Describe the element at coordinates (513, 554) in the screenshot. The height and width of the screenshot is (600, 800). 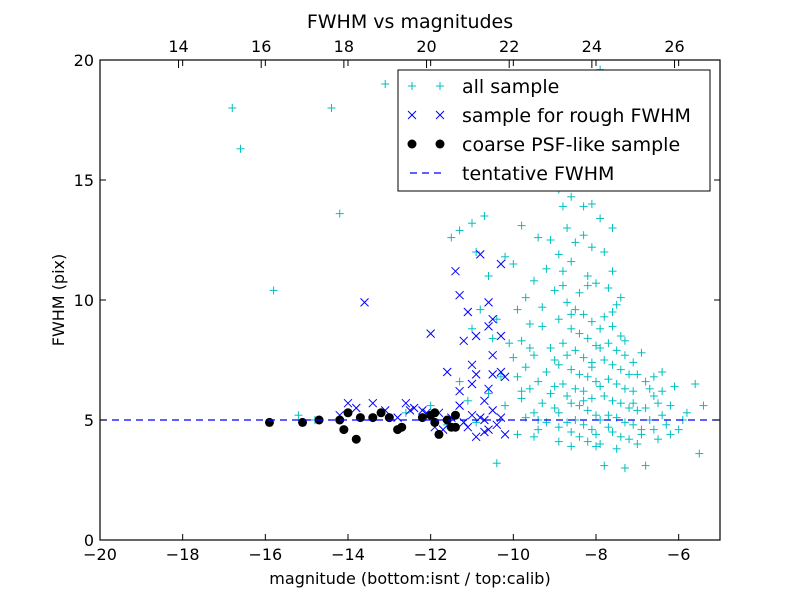
I see `x-tick-label: −10` at that location.